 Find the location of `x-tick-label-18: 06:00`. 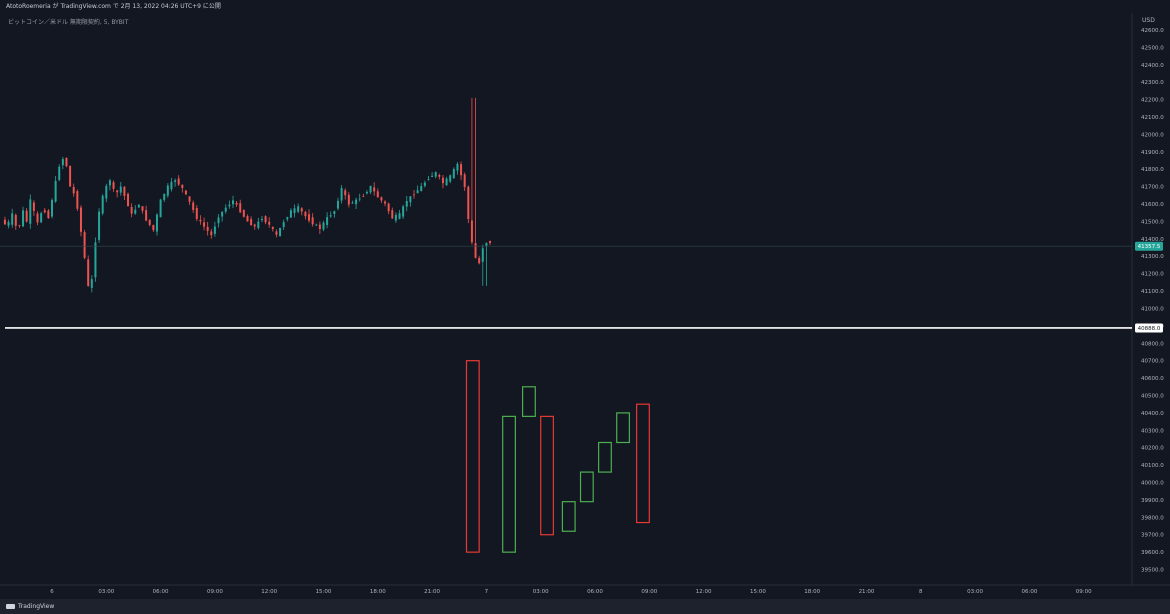

x-tick-label-18: 06:00 is located at coordinates (1029, 592).